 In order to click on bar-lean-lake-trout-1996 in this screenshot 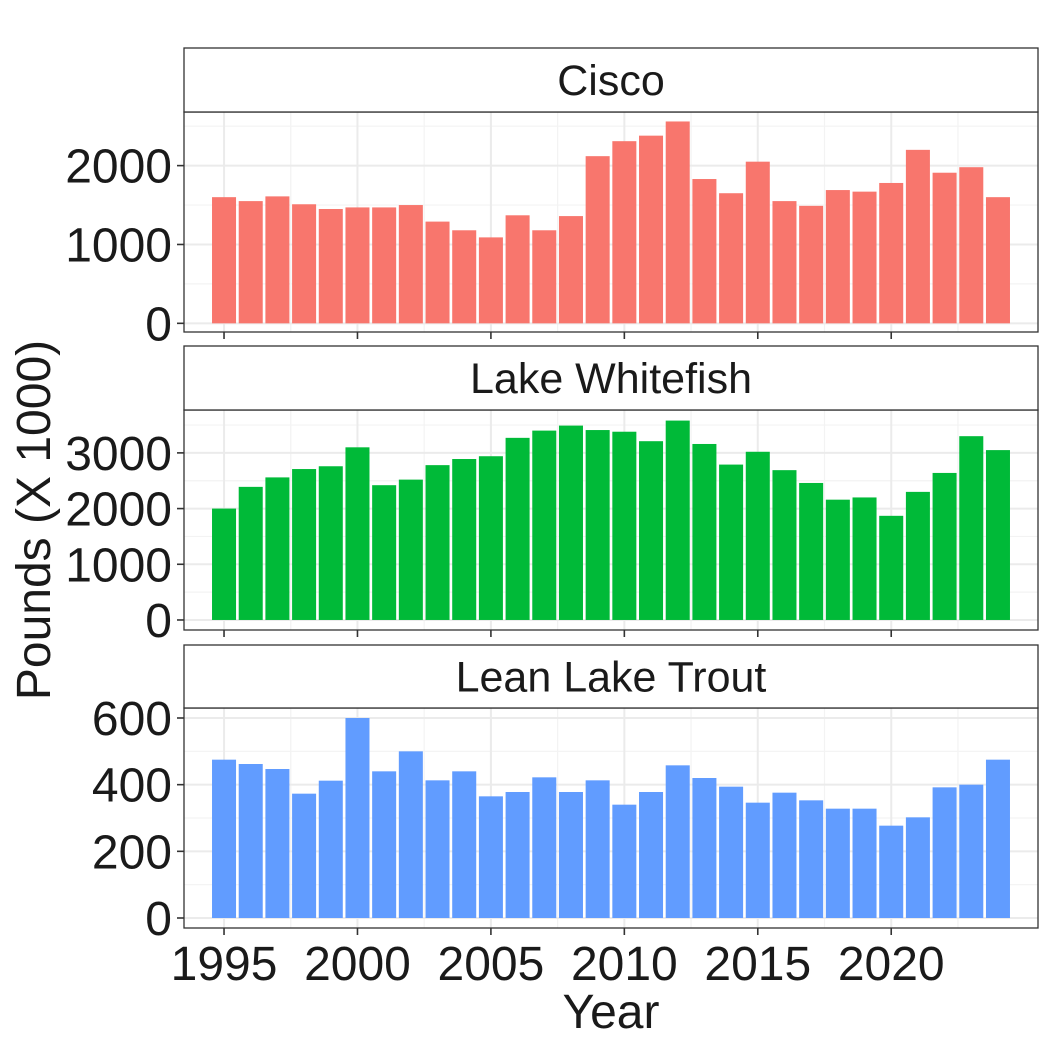, I will do `click(250, 841)`.